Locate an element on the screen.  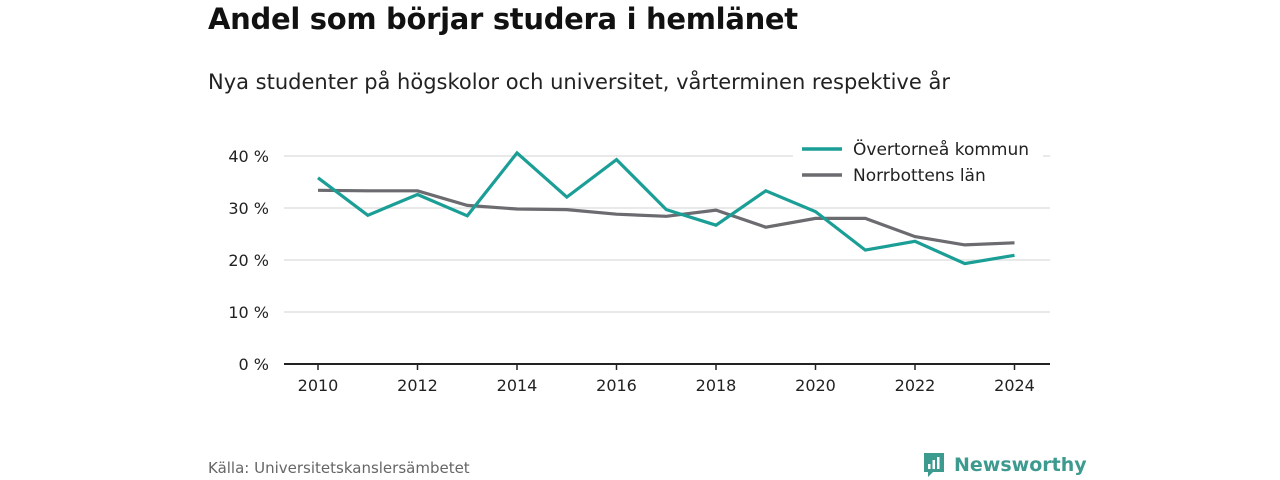
y-tick-label: 20 % is located at coordinates (248, 260).